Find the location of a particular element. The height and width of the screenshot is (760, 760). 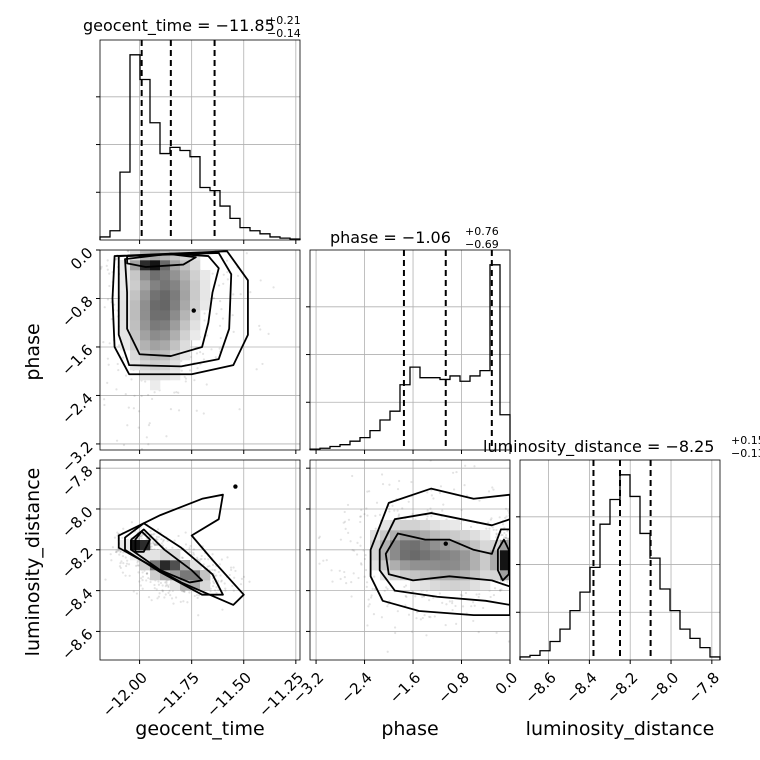

tick-label-y-luminosity_distance: −8.6 is located at coordinates (77, 644).